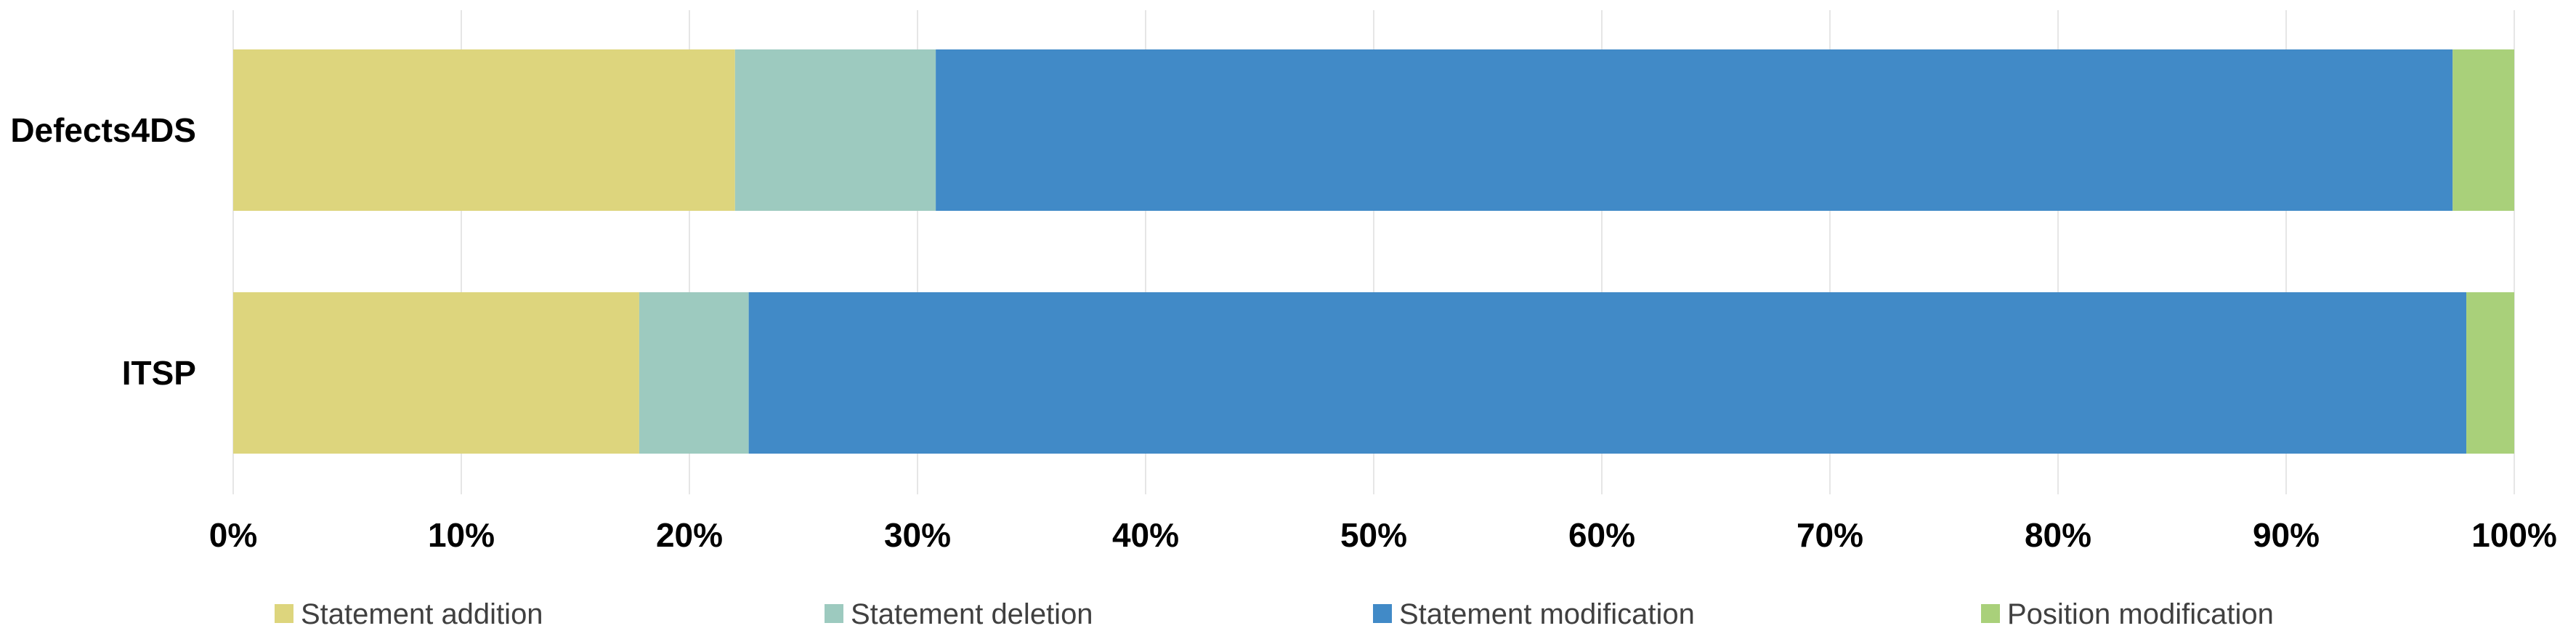 This screenshot has width=2576, height=639. Describe the element at coordinates (2058, 535) in the screenshot. I see `x-tick-label: 80%` at that location.